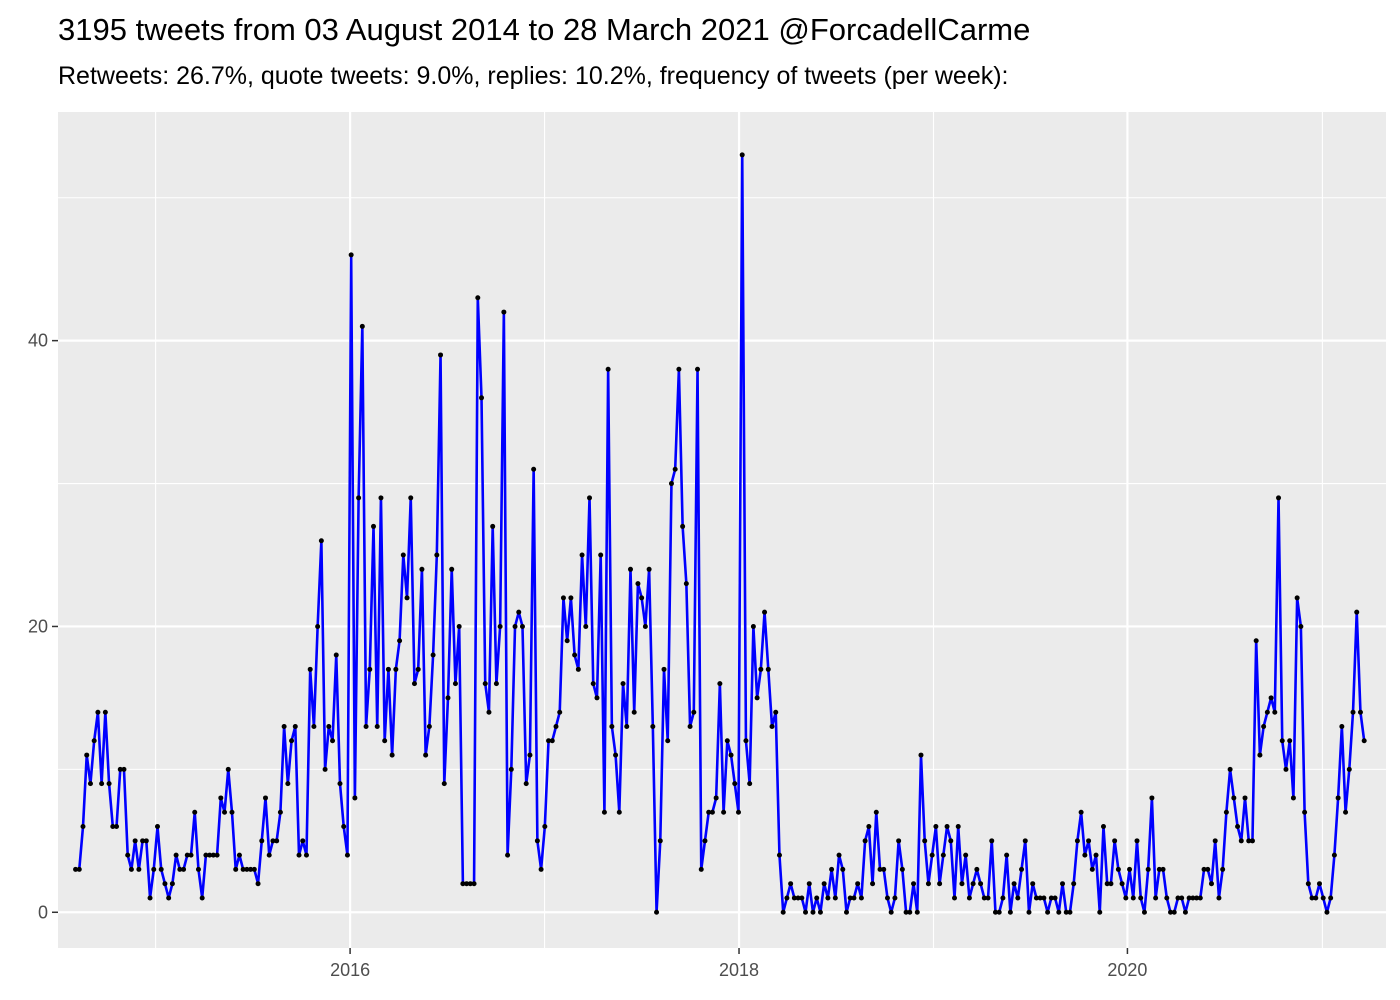 The image size is (1400, 1000). What do you see at coordinates (43, 912) in the screenshot?
I see `y-tick-label: 0` at bounding box center [43, 912].